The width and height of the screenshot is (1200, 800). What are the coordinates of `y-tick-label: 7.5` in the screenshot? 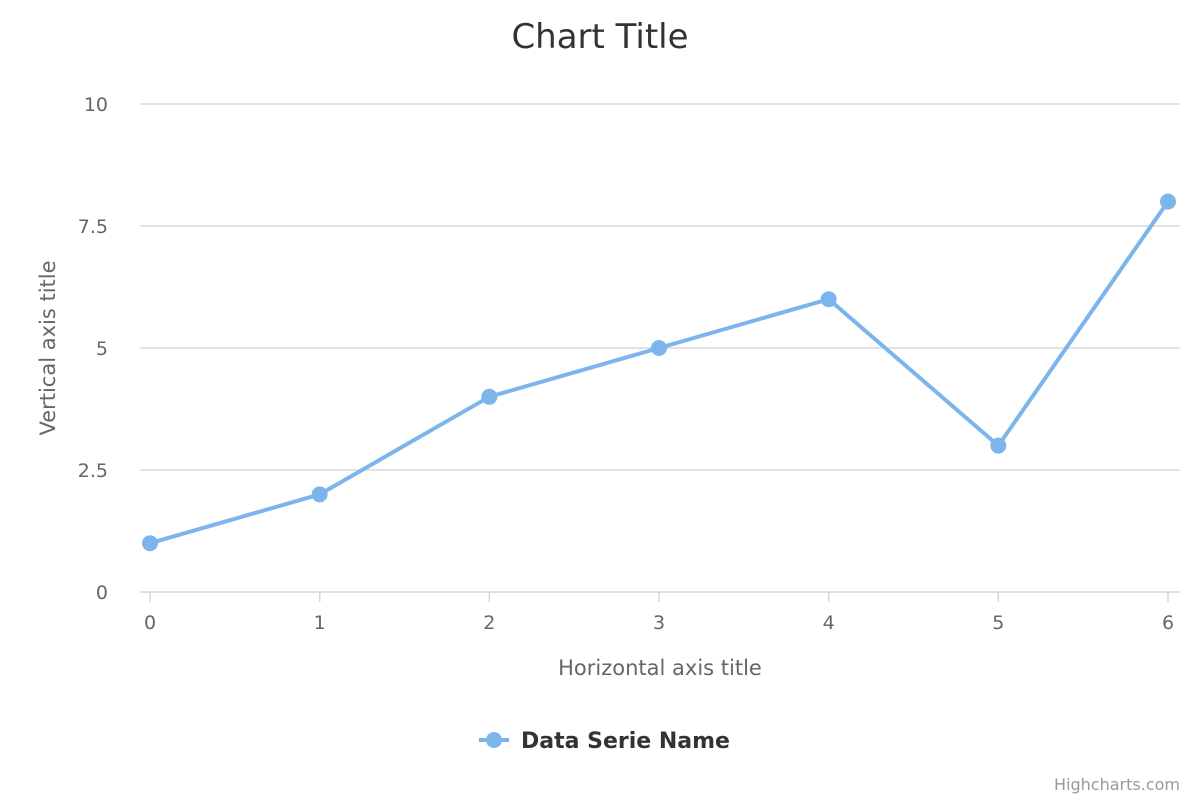 It's located at (93, 227).